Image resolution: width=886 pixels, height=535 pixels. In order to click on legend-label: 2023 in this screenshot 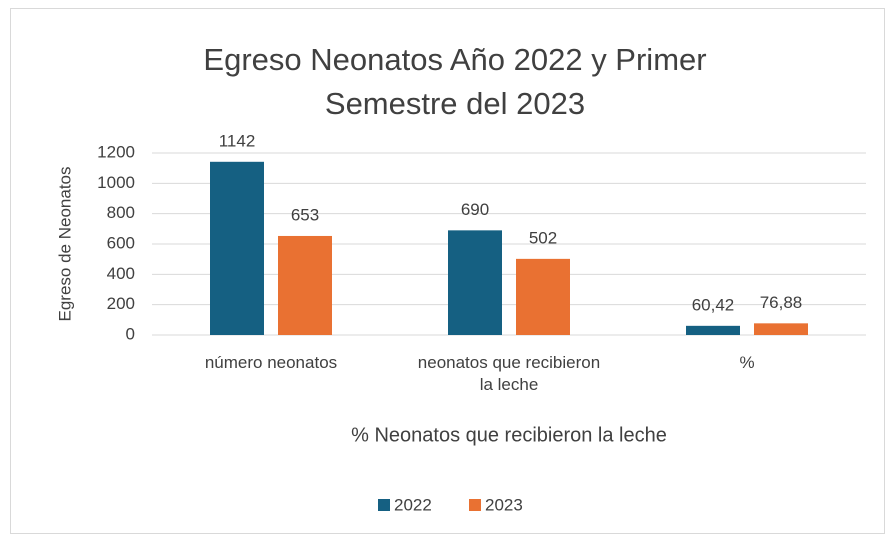, I will do `click(504, 504)`.